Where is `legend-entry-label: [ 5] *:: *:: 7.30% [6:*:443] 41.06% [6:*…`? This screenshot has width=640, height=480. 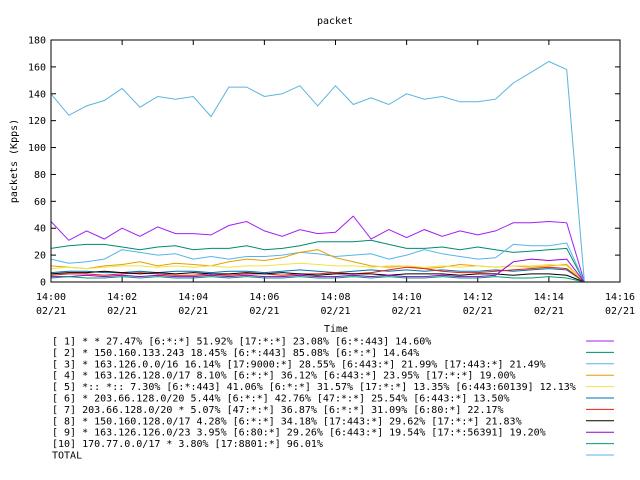 legend-entry-label: [ 5] *:: *:: 7.30% [6:*:443] 41.06% [6:*… is located at coordinates (314, 387).